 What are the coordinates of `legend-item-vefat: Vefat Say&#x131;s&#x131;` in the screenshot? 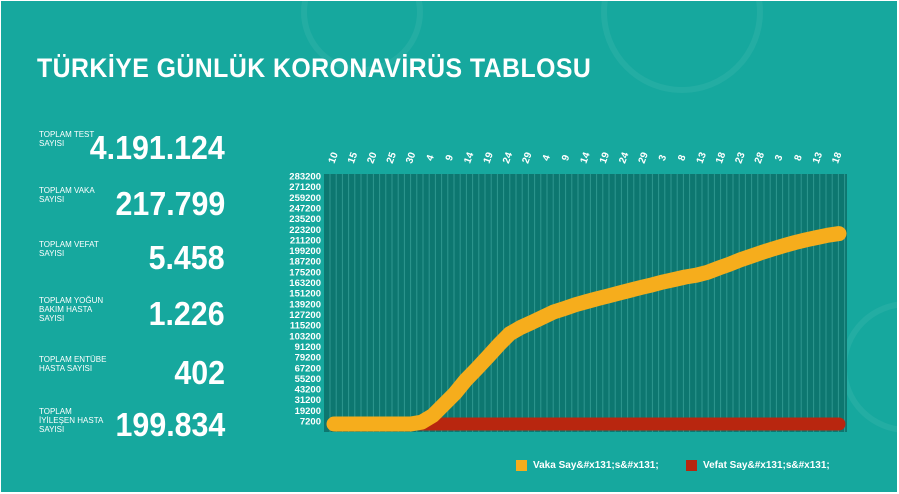 It's located at (758, 465).